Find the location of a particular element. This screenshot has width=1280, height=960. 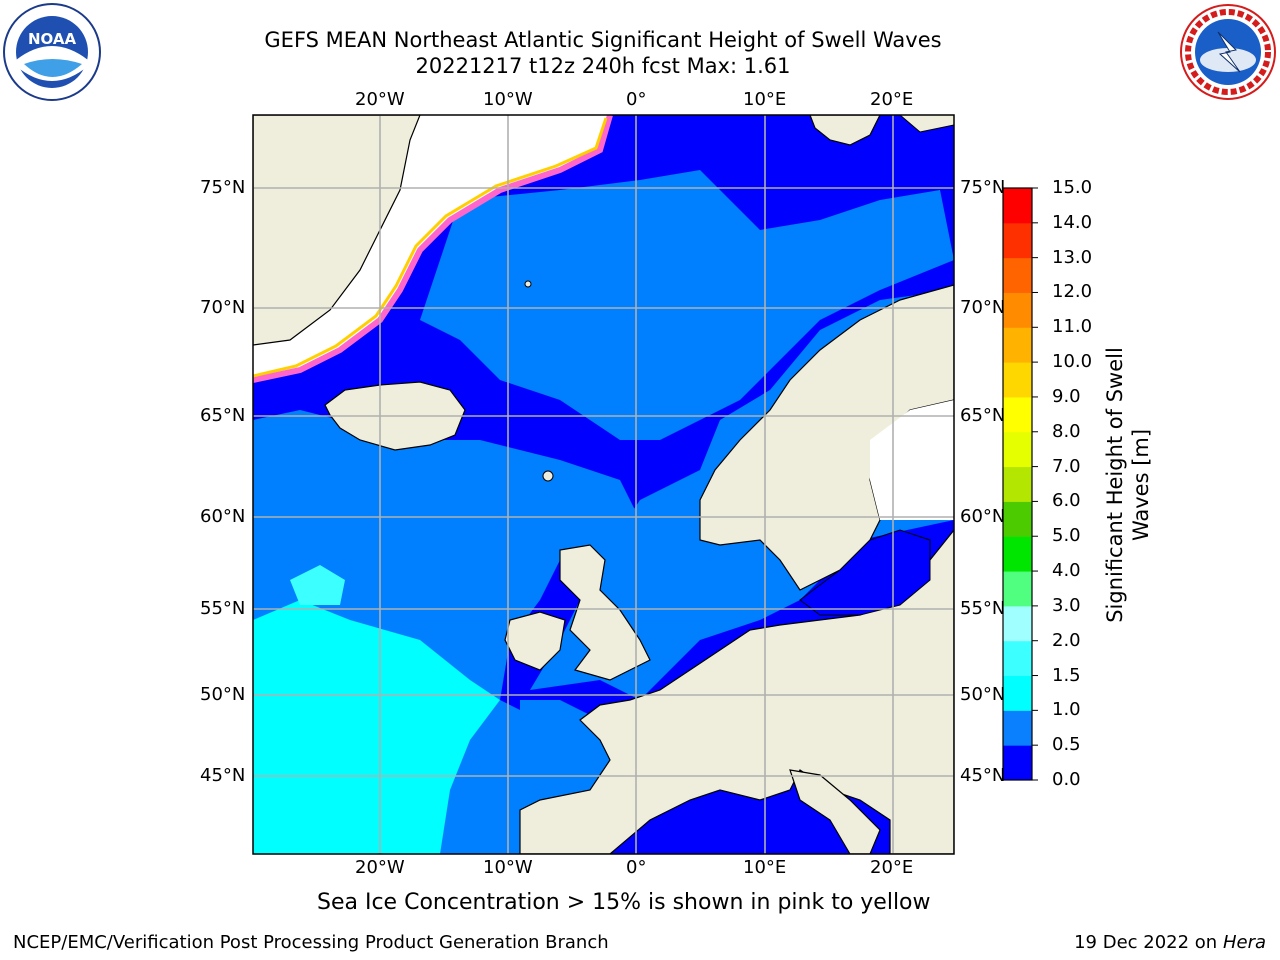

ice-edge is located at coordinates (433, 249).